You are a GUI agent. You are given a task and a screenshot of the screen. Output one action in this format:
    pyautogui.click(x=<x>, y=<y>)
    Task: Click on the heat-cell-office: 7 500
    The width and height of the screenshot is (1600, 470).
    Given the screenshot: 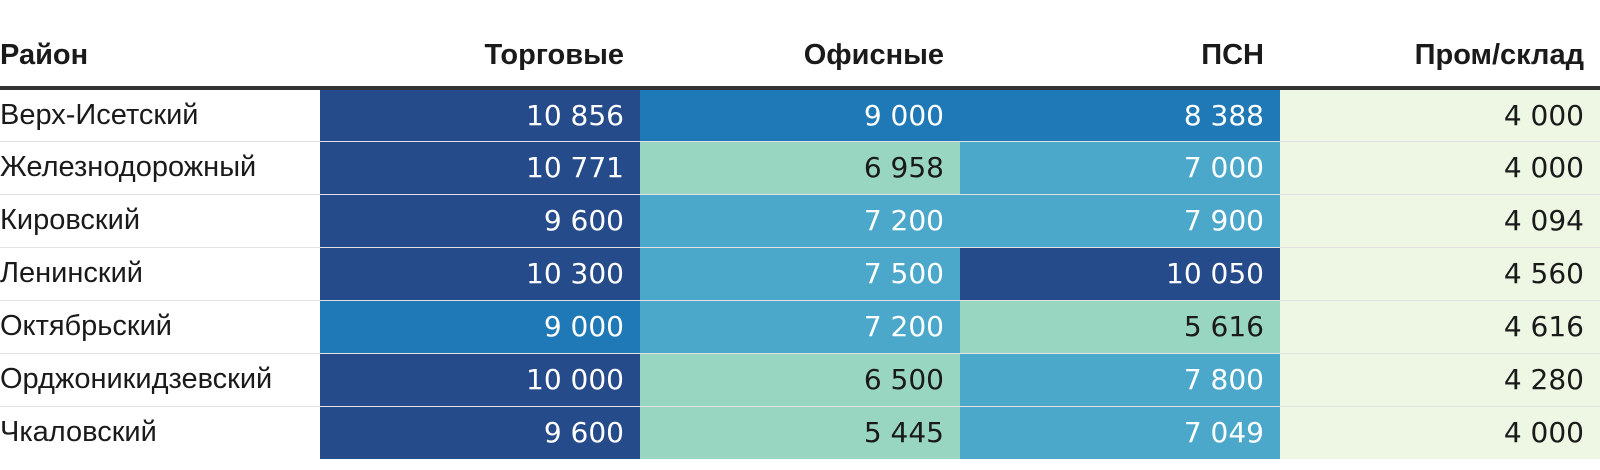 What is the action you would take?
    pyautogui.click(x=800, y=274)
    